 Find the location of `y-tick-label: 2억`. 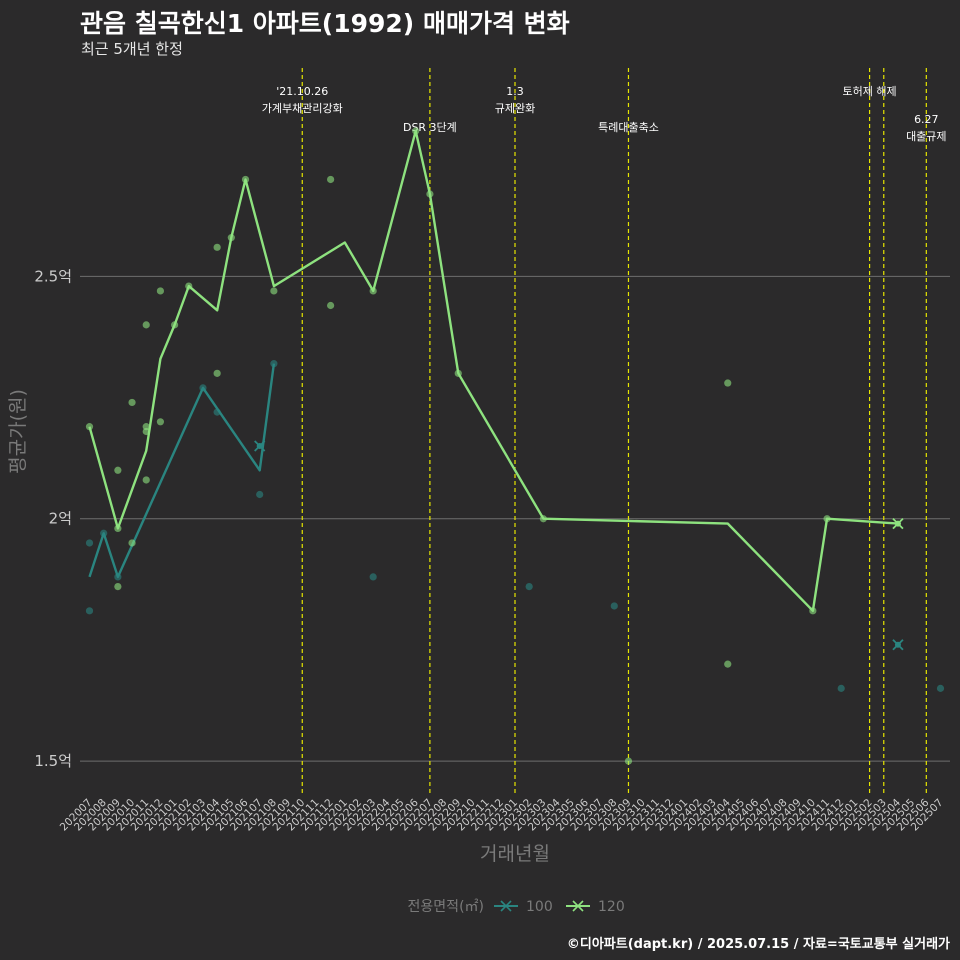

y-tick-label: 2억 is located at coordinates (60, 519).